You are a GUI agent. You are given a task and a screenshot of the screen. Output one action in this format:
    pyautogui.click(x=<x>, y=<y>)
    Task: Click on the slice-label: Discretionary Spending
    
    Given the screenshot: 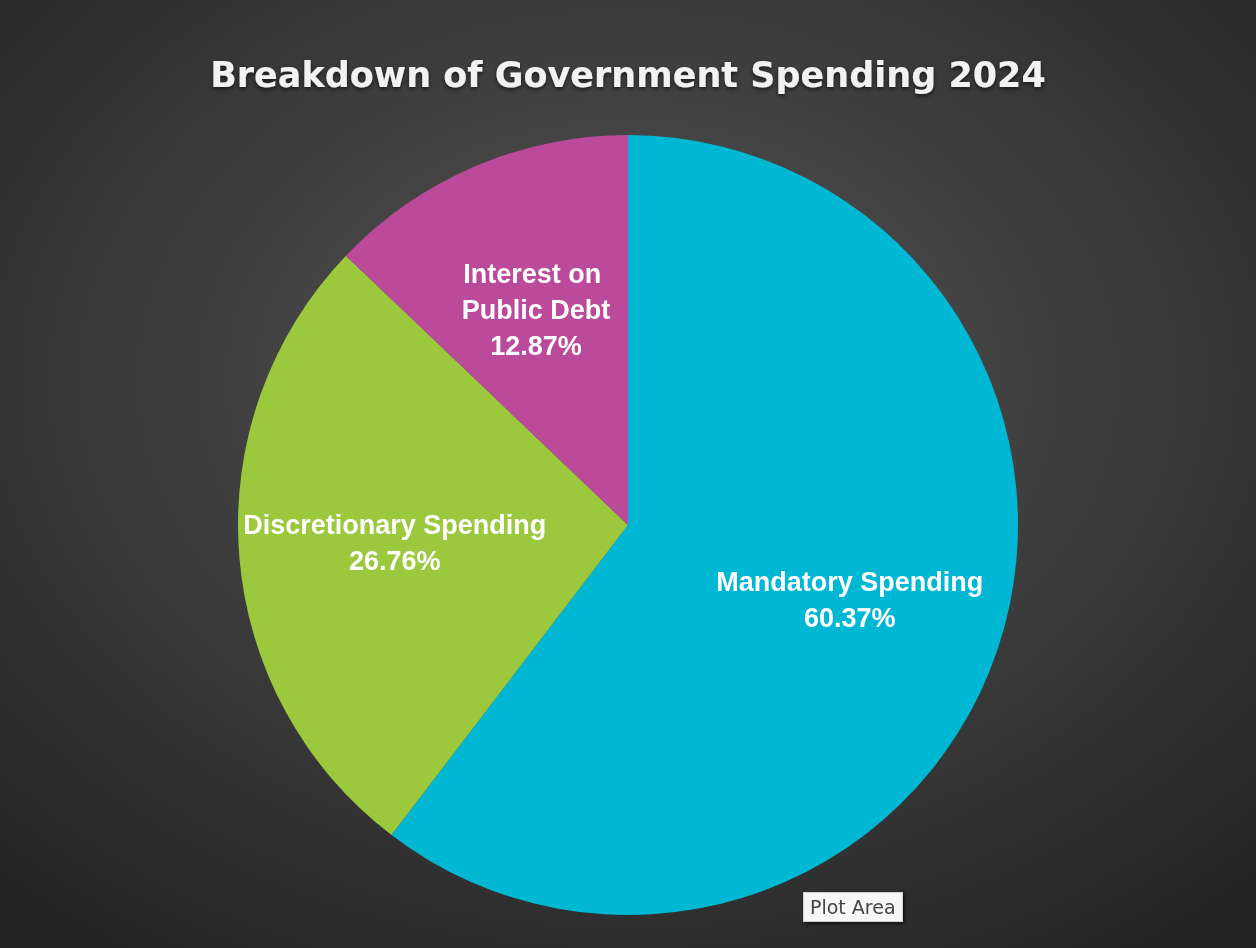 What is the action you would take?
    pyautogui.click(x=395, y=525)
    